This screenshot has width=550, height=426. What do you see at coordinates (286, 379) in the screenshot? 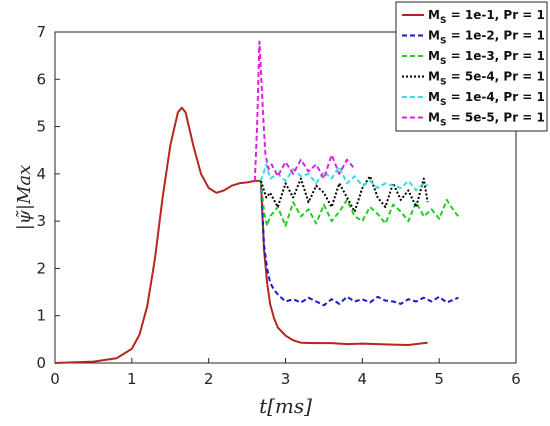
I see `x-tick-label: 3` at bounding box center [286, 379].